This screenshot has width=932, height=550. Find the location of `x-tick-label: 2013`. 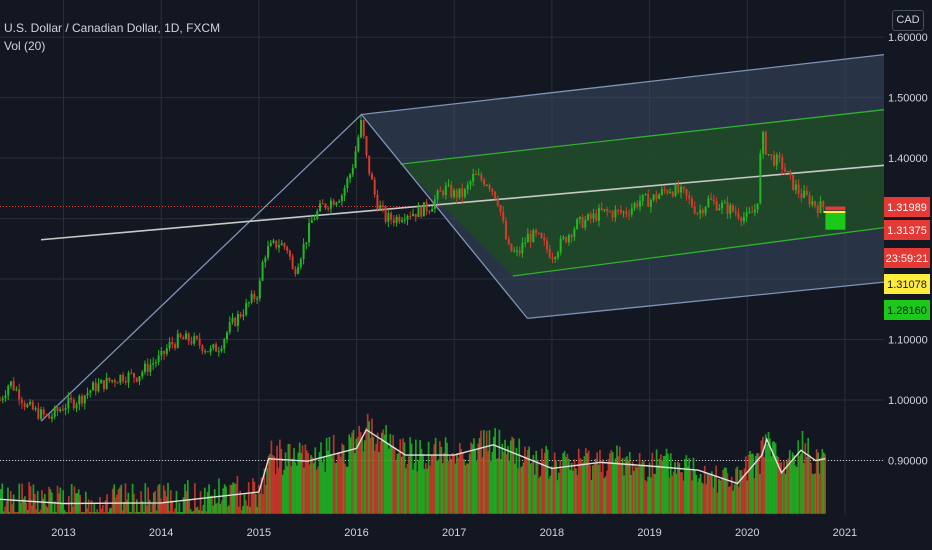

x-tick-label: 2013 is located at coordinates (63, 533).